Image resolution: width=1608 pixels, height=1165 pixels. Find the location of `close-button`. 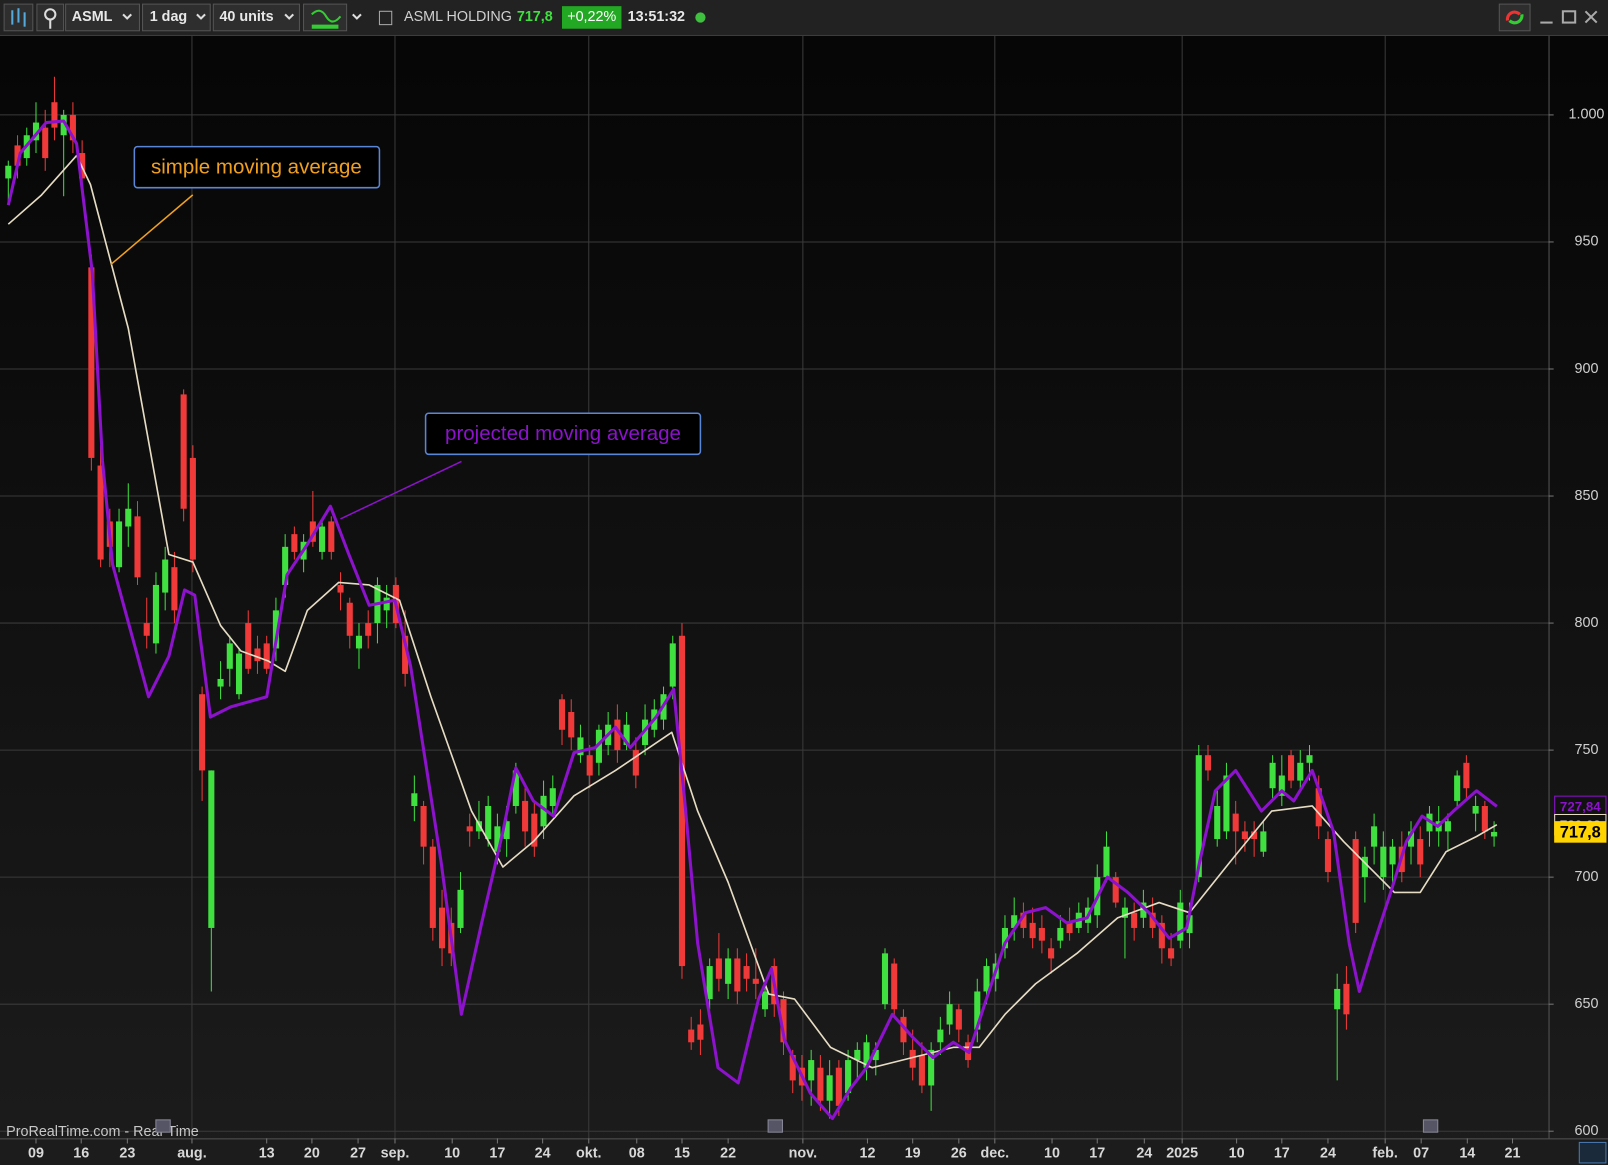

close-button is located at coordinates (1591, 17).